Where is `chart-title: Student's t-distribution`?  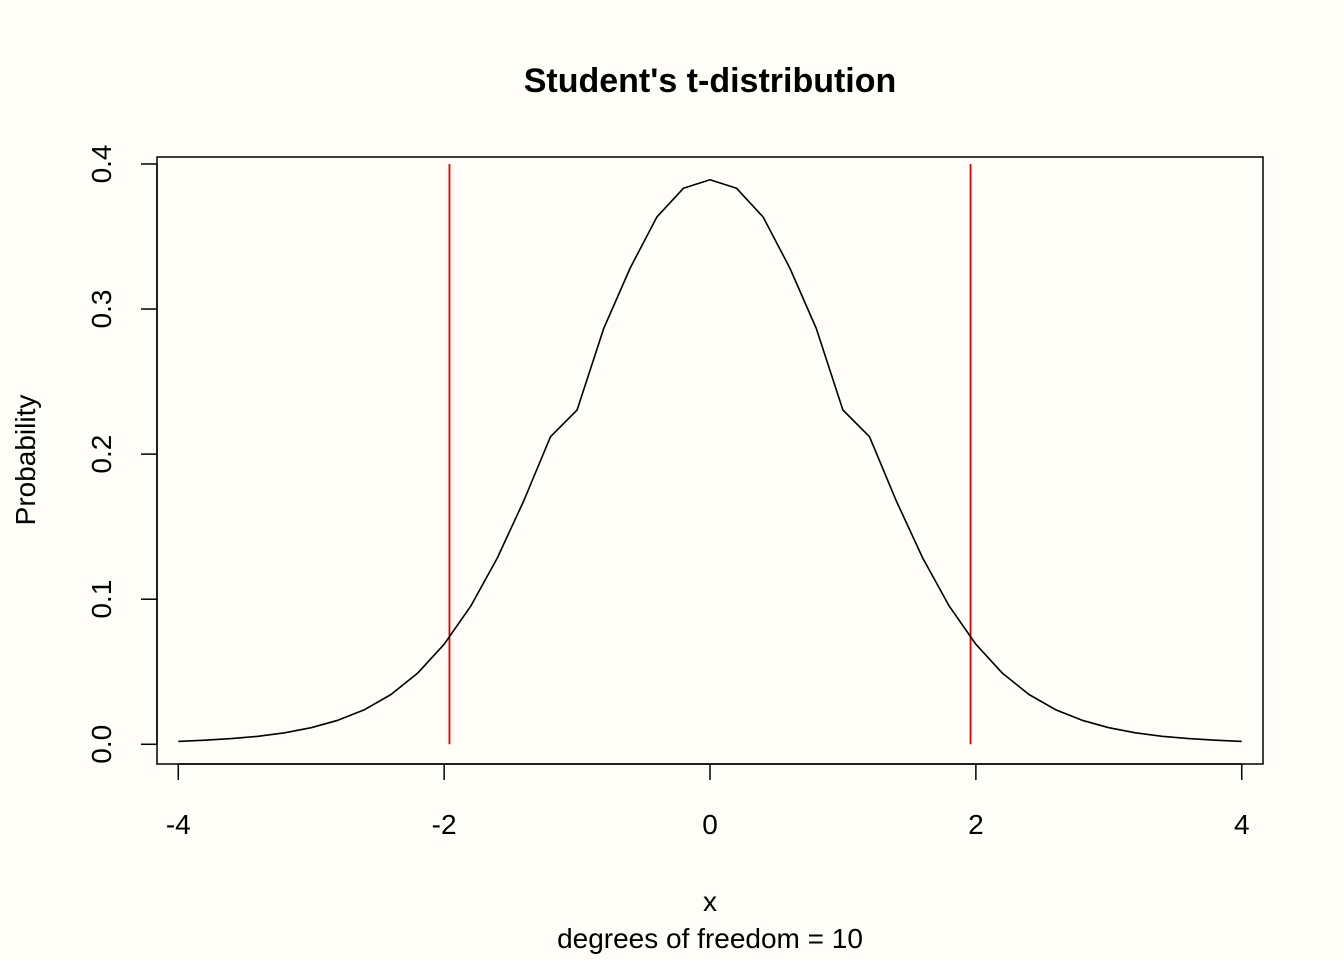 chart-title: Student's t-distribution is located at coordinates (710, 81).